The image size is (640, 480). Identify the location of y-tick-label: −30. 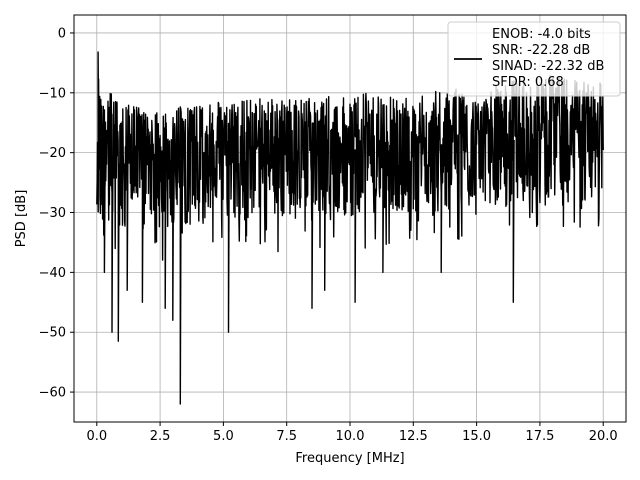
(52, 213).